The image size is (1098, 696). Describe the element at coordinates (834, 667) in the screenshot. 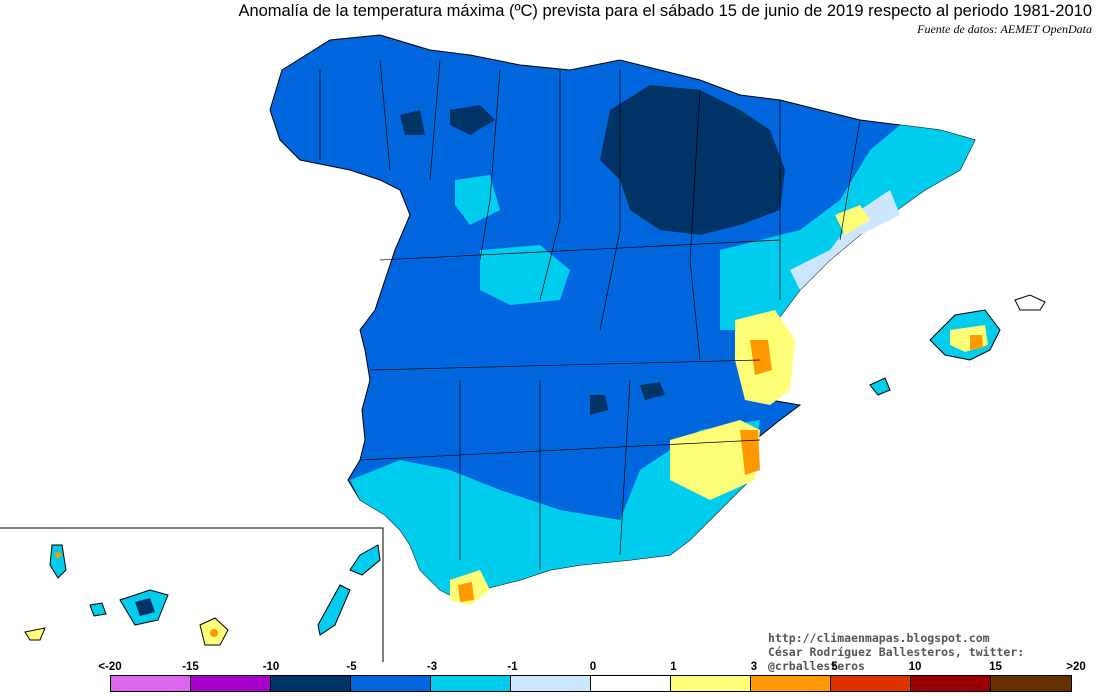

I see `legend-tick-label: 5` at that location.